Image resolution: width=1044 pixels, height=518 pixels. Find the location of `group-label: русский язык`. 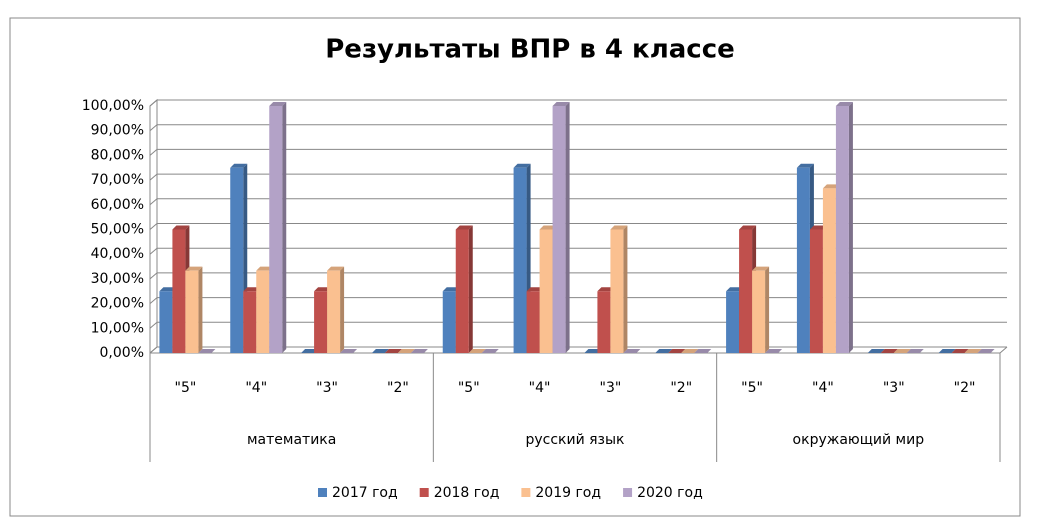

group-label: русский язык is located at coordinates (574, 440).